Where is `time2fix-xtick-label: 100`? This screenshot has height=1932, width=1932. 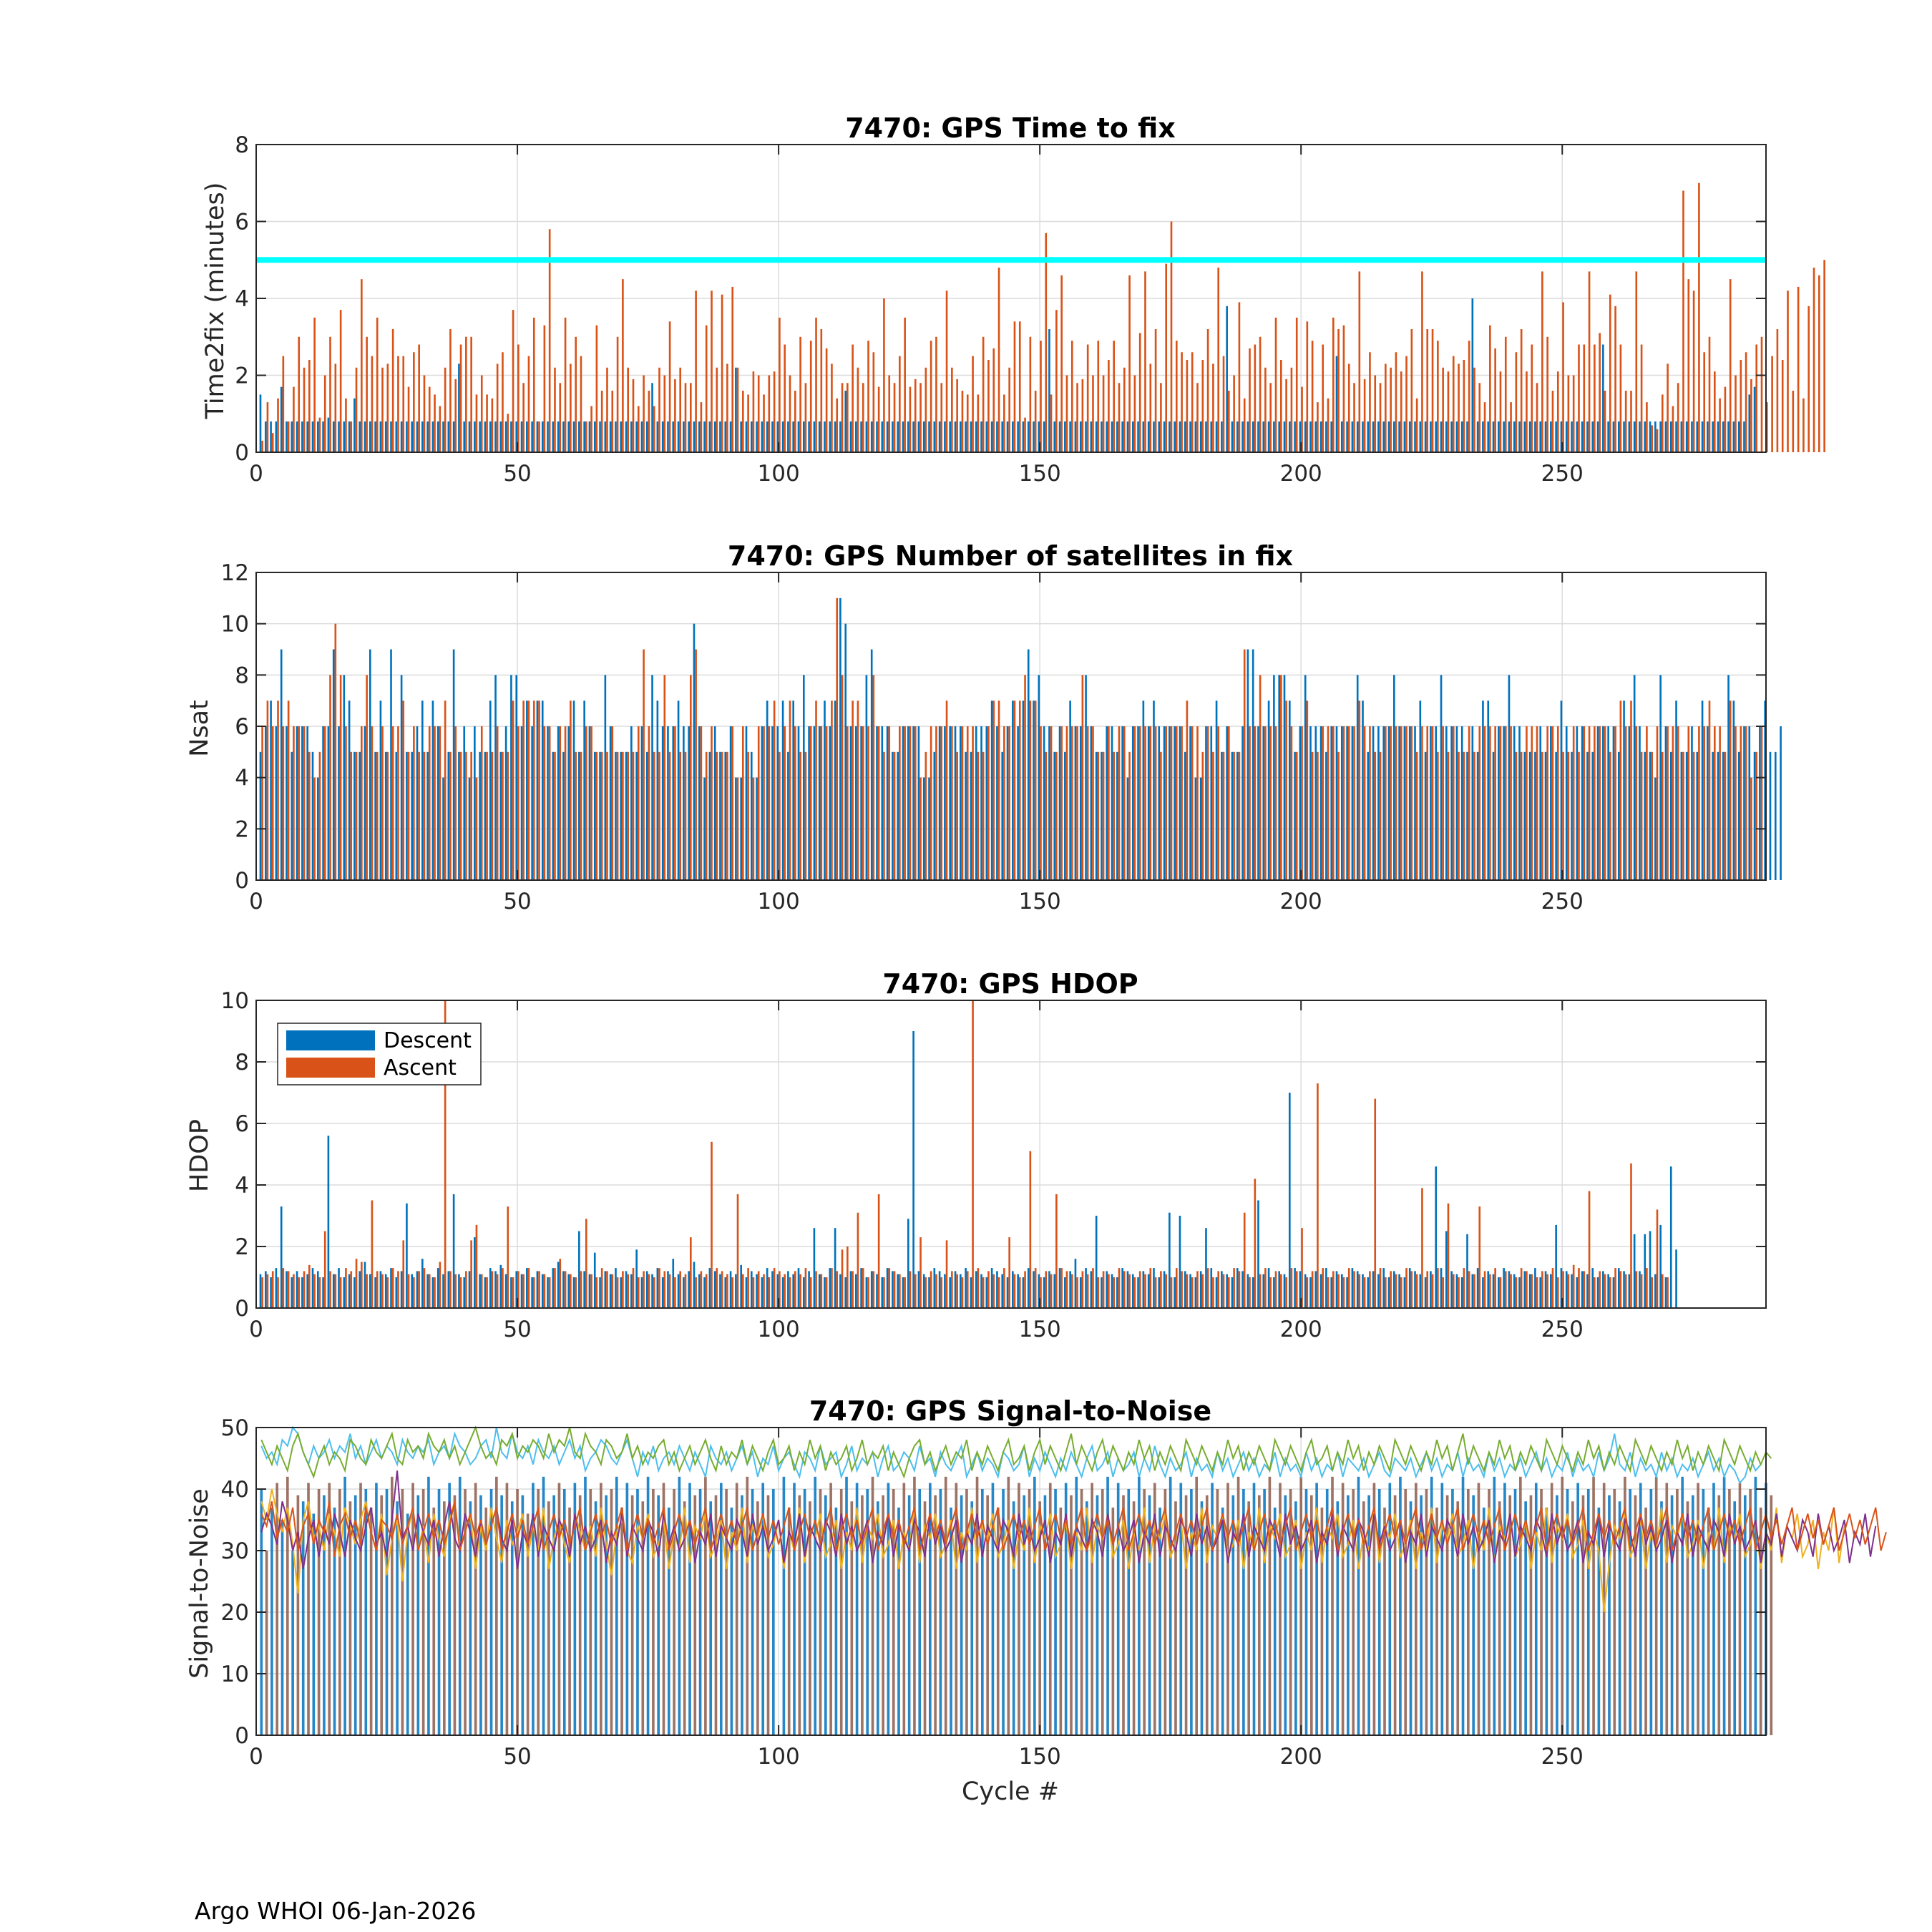
time2fix-xtick-label: 100 is located at coordinates (779, 474).